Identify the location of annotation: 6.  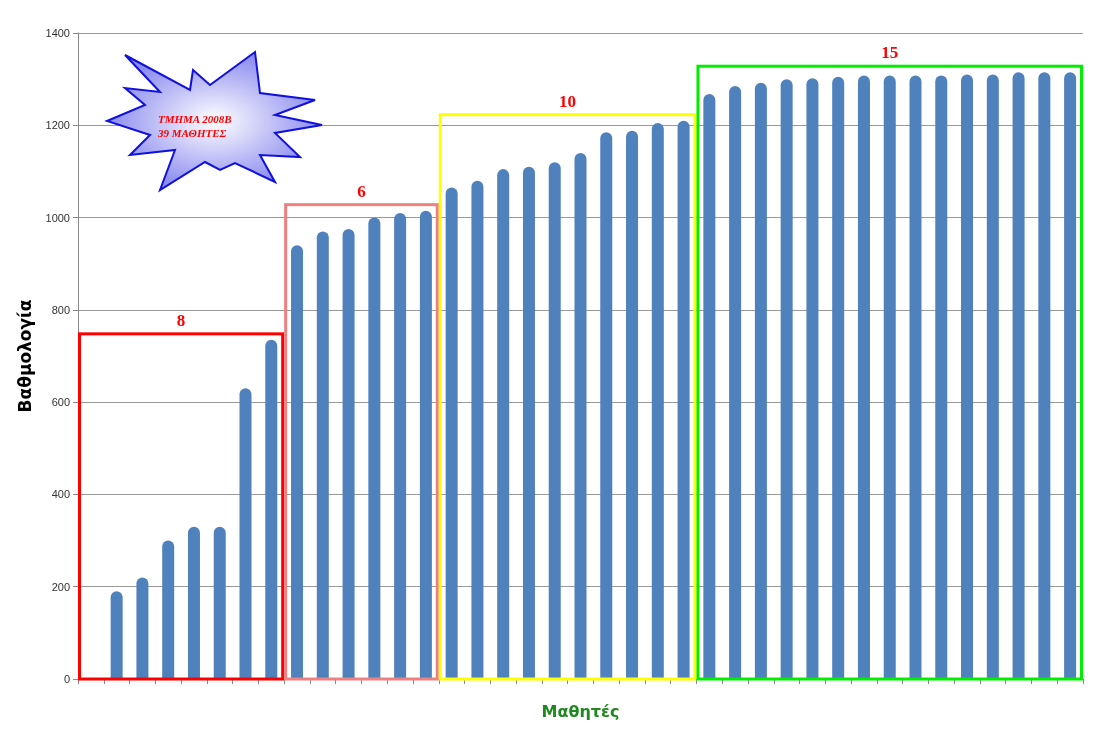
(361, 191).